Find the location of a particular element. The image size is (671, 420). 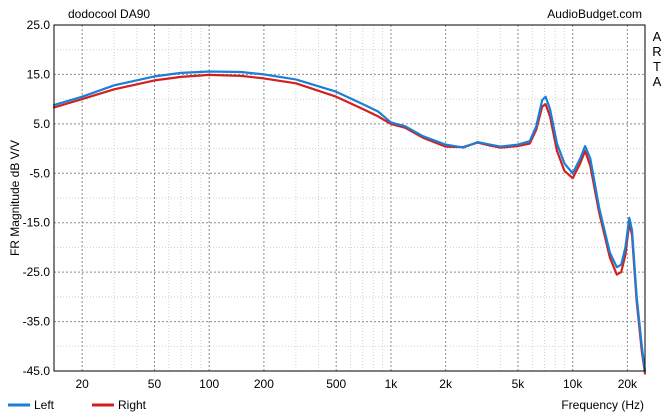

x-tick-label: 20 is located at coordinates (82, 384).